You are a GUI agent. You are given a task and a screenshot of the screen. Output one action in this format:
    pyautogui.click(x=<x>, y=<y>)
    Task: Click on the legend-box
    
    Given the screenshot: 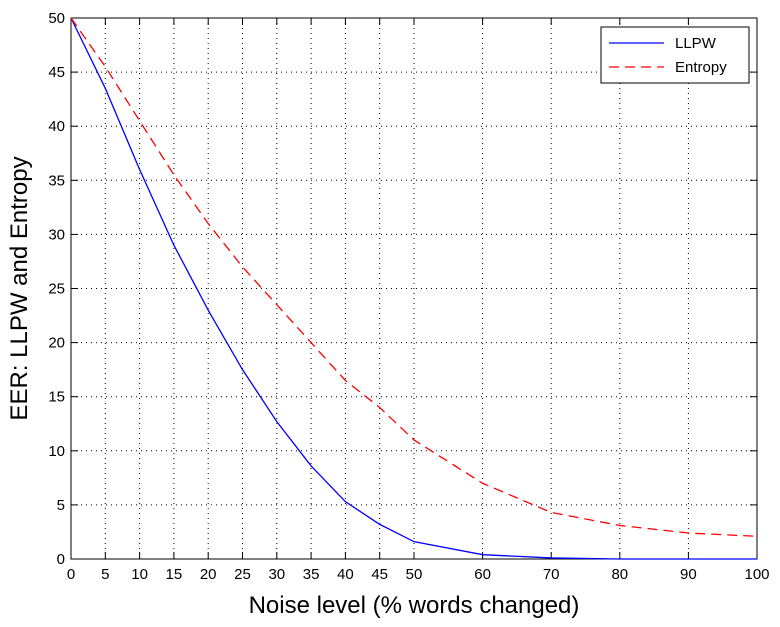 What is the action you would take?
    pyautogui.click(x=675, y=55)
    